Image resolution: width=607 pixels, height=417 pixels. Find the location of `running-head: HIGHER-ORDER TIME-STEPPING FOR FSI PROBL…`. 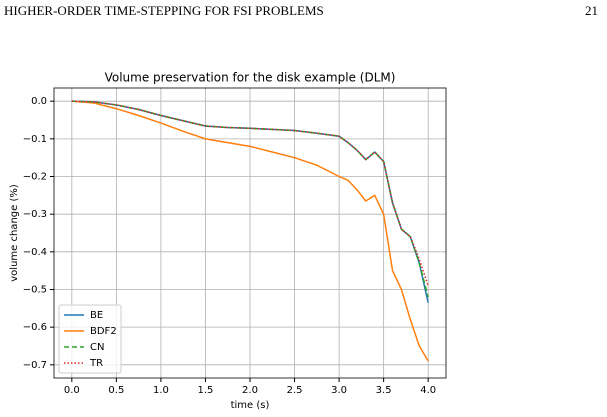

running-head: HIGHER-ORDER TIME-STEPPING FOR FSI PROBL… is located at coordinates (164, 10).